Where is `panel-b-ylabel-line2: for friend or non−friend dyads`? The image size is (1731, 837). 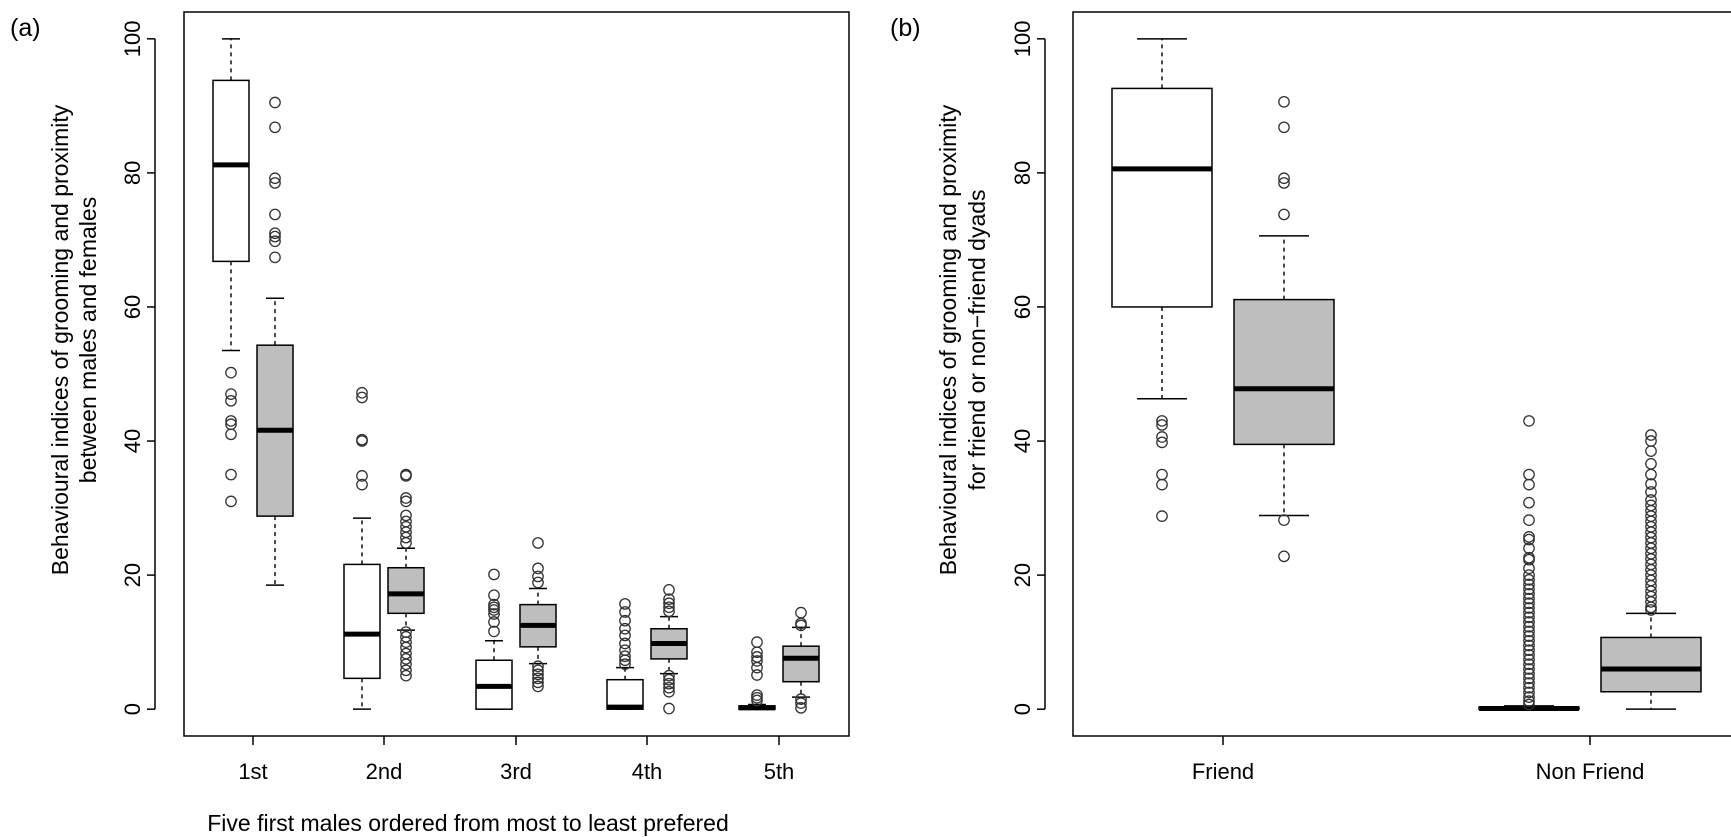 panel-b-ylabel-line2: for friend or non−friend dyads is located at coordinates (977, 339).